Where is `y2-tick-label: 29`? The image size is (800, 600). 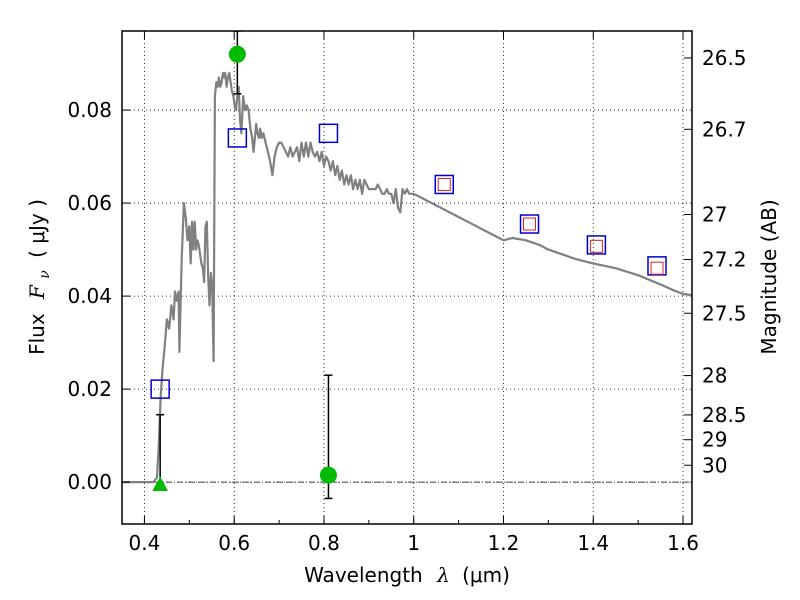 y2-tick-label: 29 is located at coordinates (714, 440).